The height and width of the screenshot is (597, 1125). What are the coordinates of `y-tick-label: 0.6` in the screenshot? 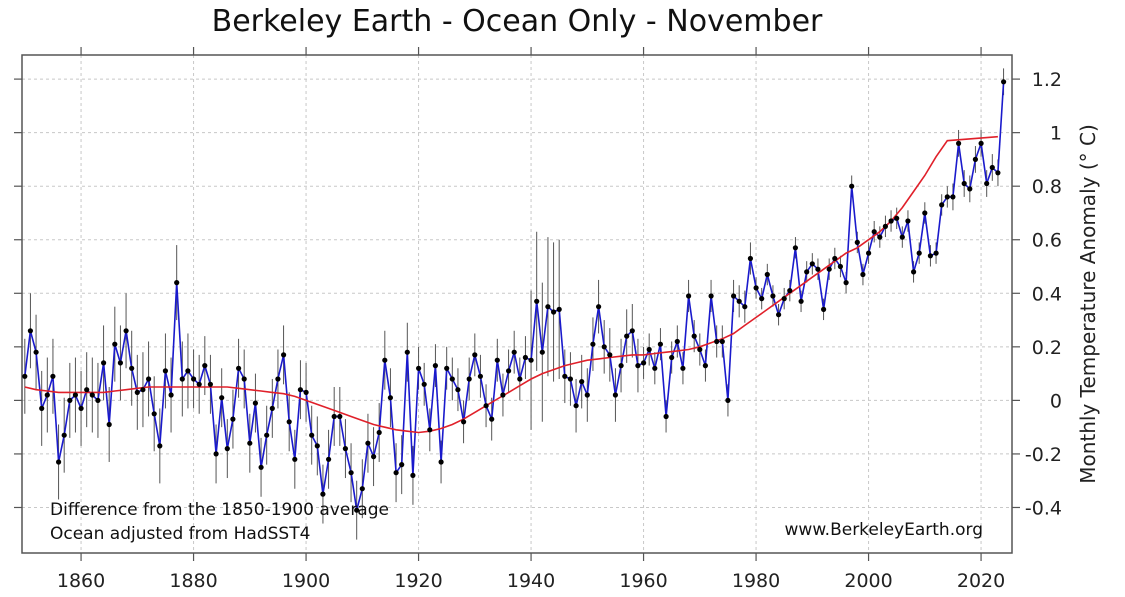 It's located at (1047, 241).